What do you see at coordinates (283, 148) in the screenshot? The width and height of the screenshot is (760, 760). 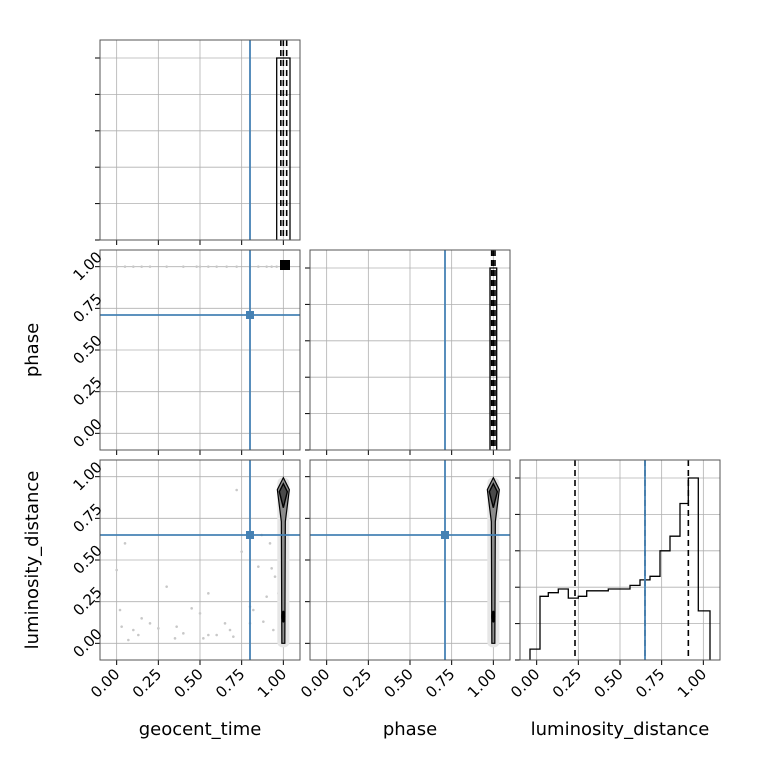 I see `histogram-geocent_time` at bounding box center [283, 148].